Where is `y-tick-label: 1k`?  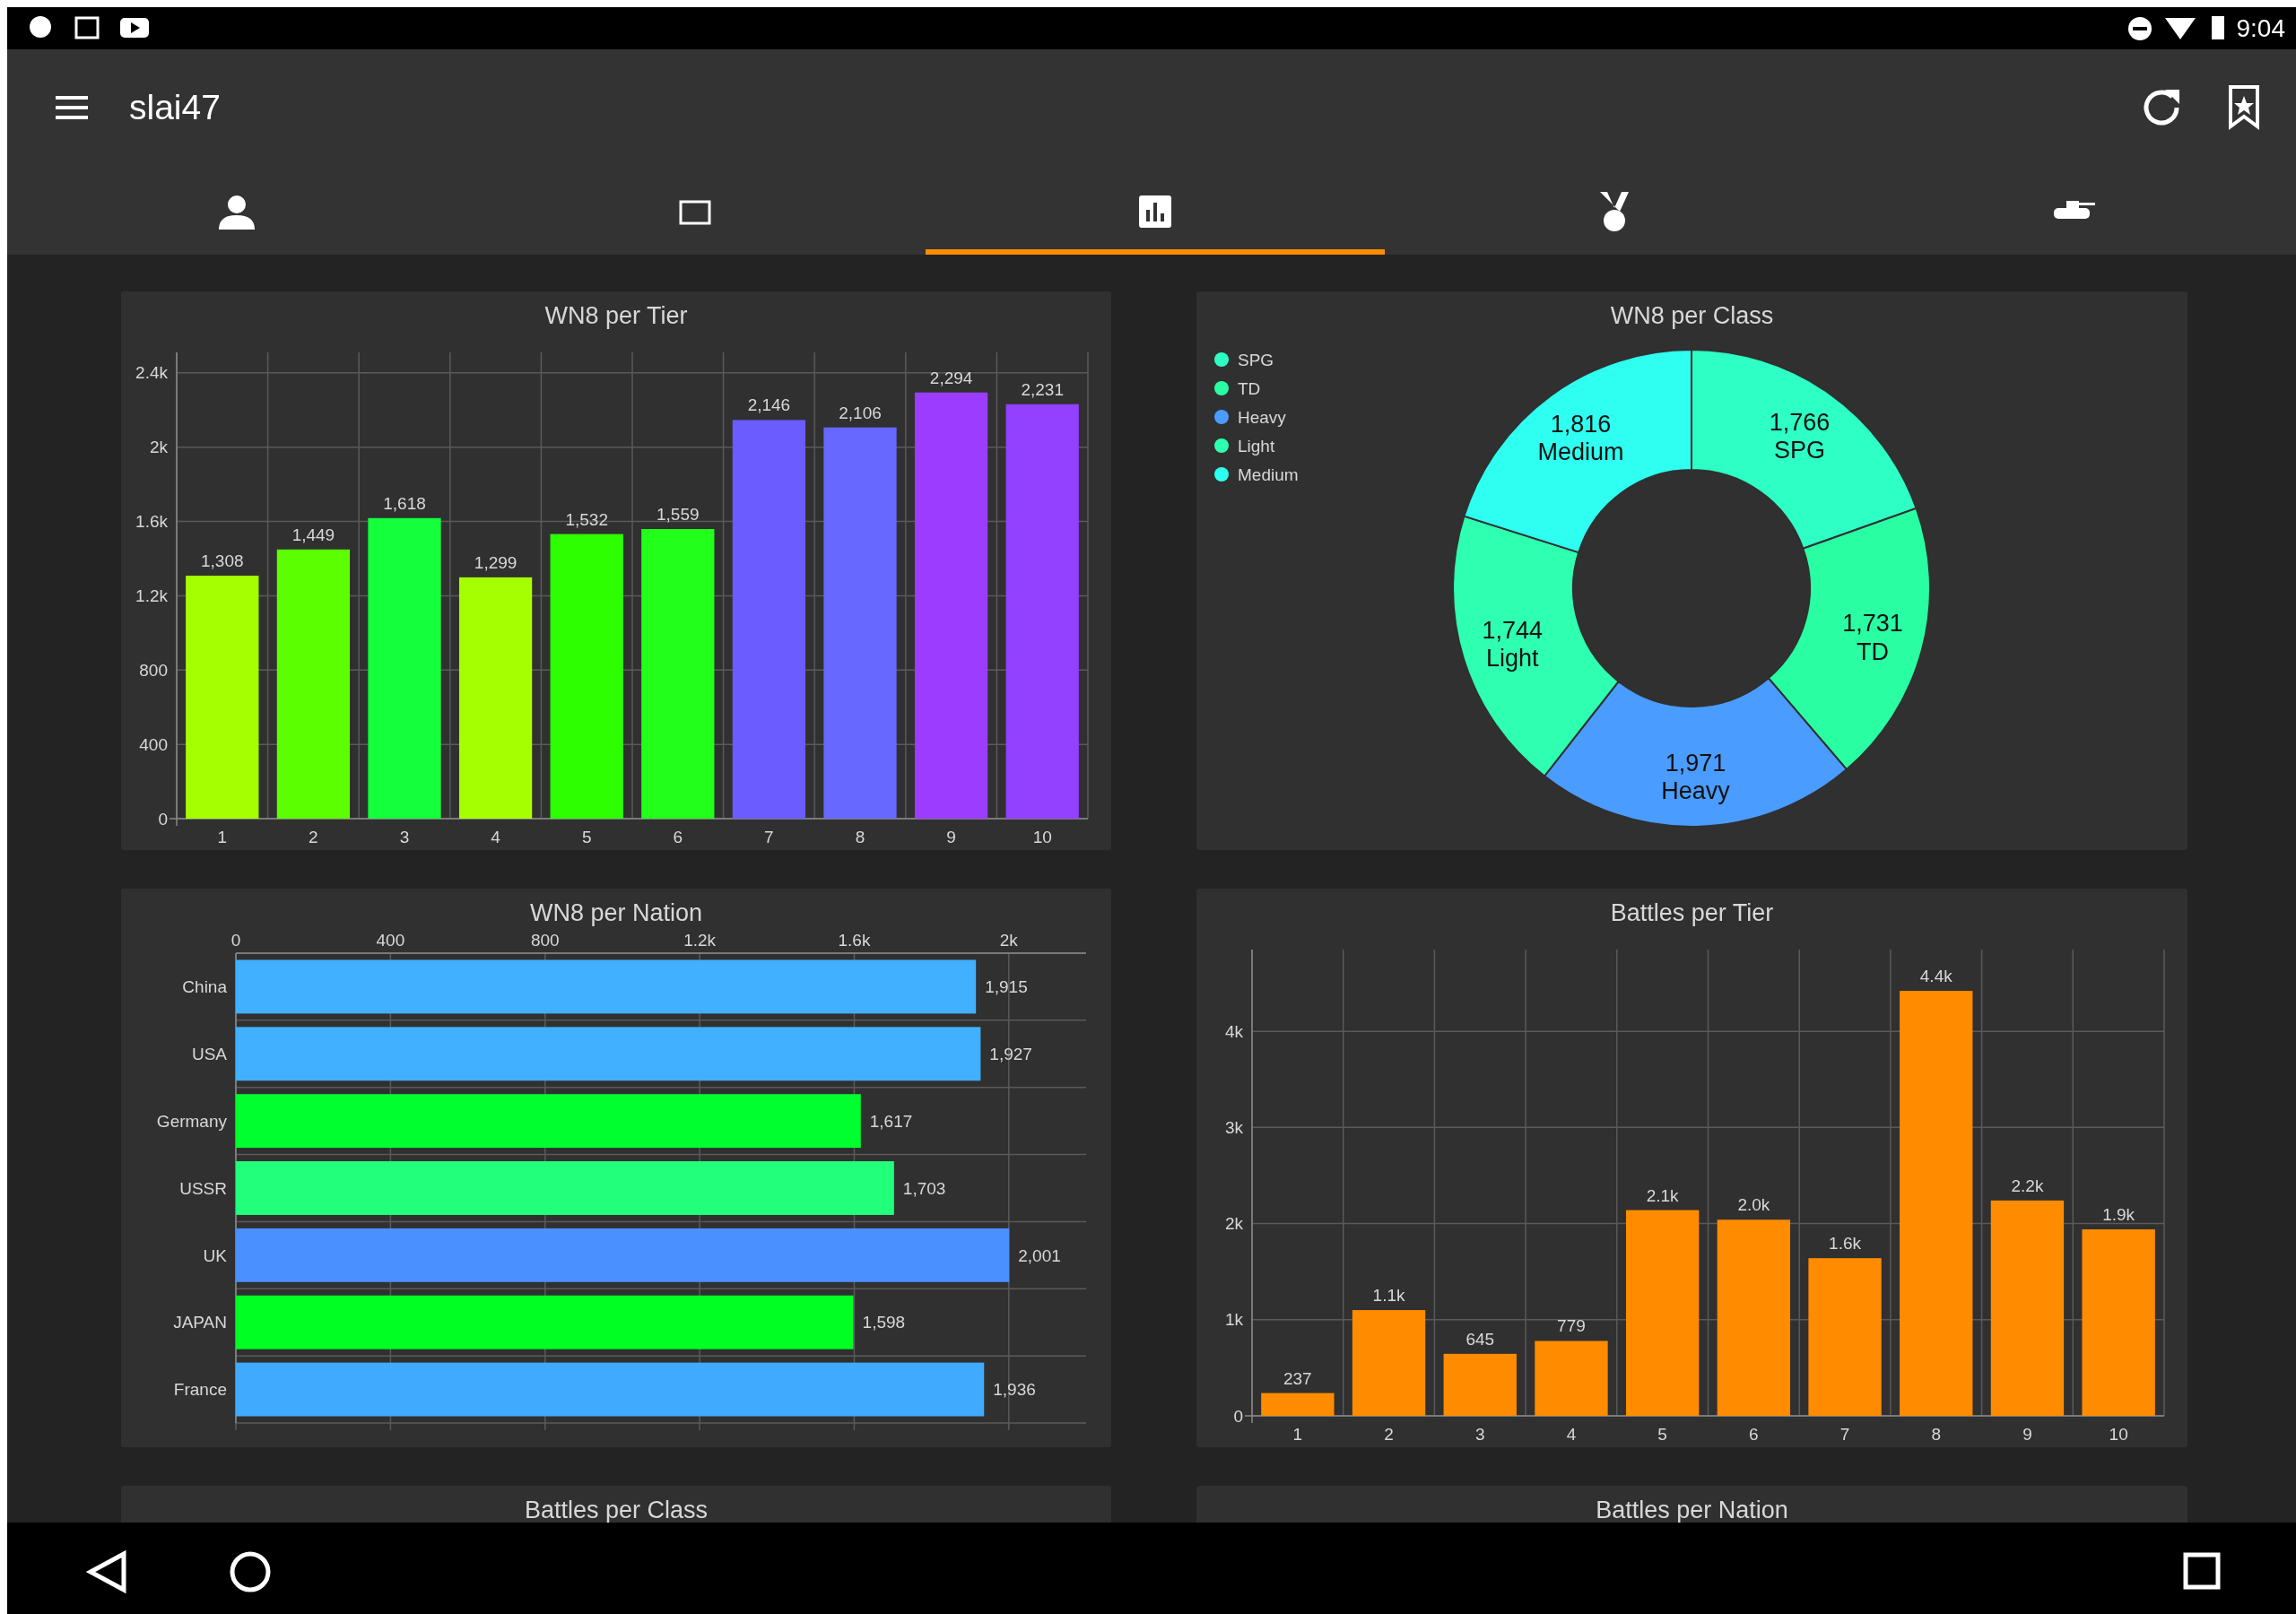 y-tick-label: 1k is located at coordinates (1234, 1320).